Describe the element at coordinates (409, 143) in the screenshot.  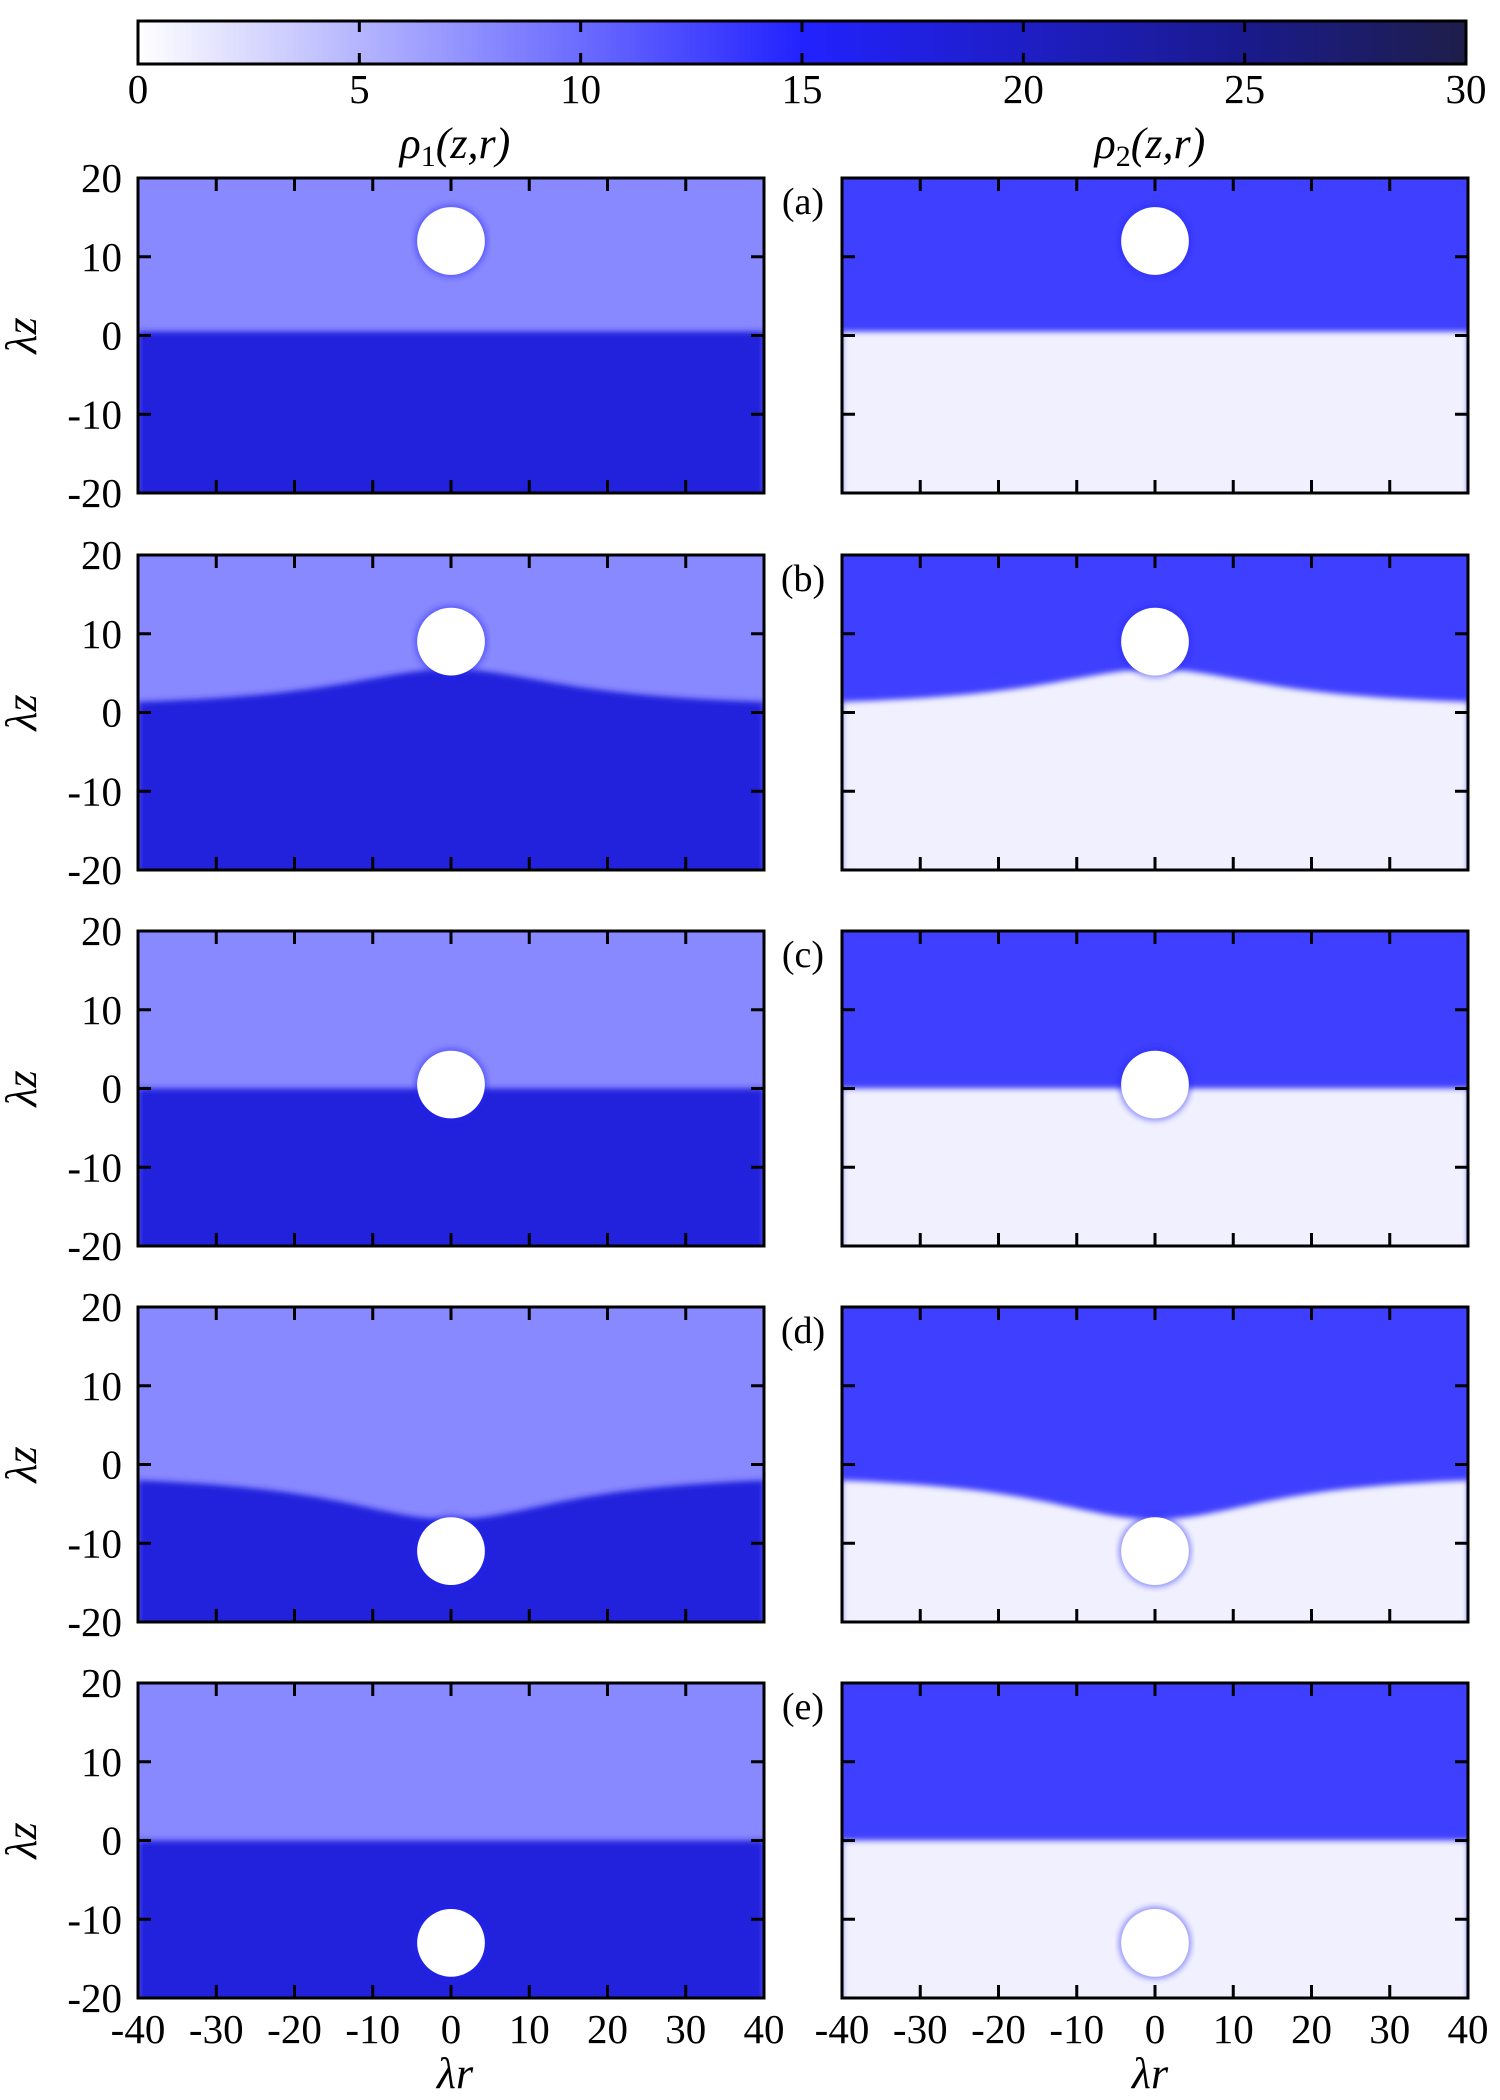
I see `column-title-rho1-symbol: ρ` at that location.